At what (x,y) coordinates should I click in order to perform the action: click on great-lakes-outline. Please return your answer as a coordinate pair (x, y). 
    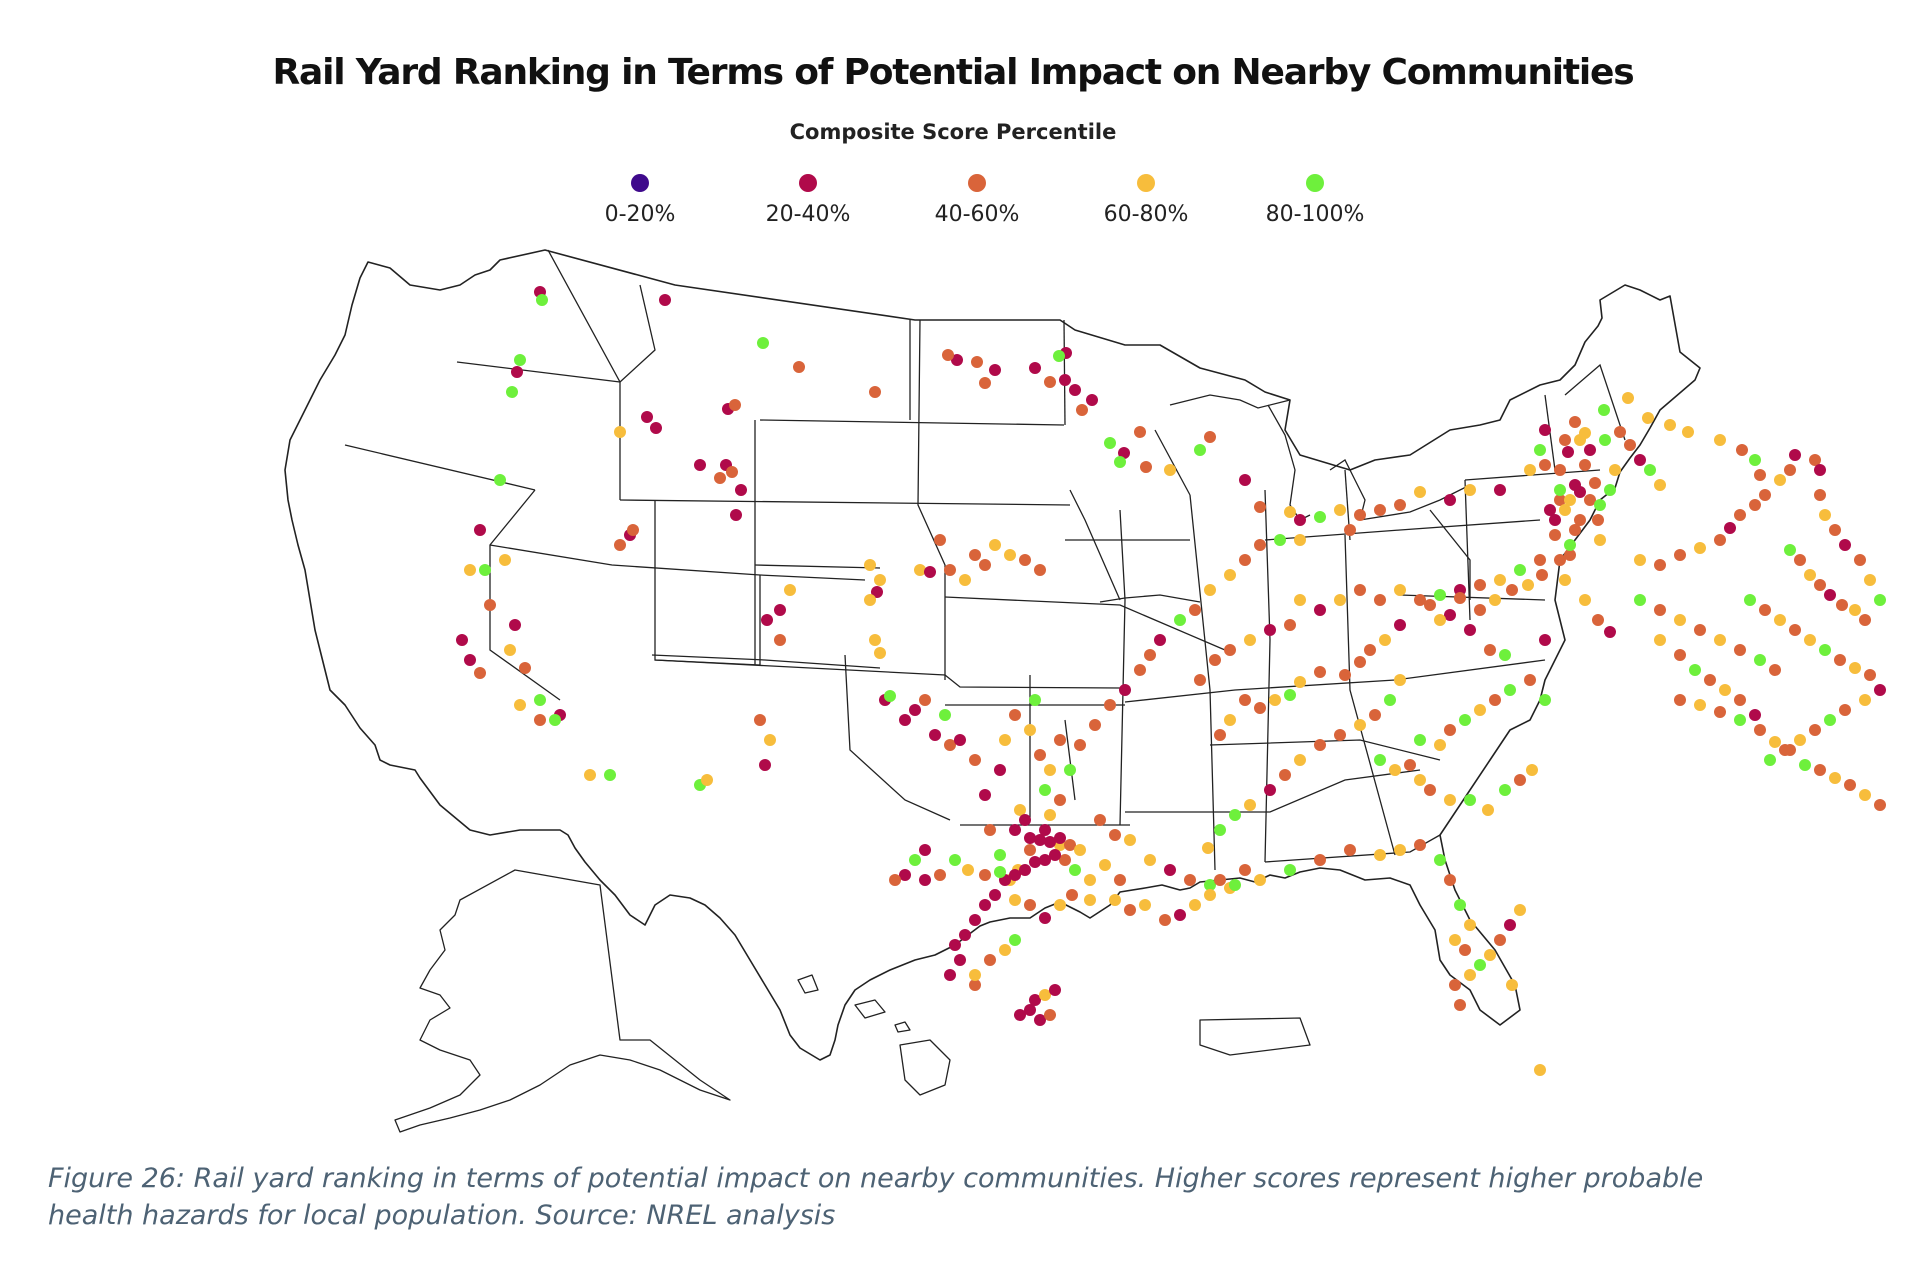
    Looking at the image, I should click on (1347, 490).